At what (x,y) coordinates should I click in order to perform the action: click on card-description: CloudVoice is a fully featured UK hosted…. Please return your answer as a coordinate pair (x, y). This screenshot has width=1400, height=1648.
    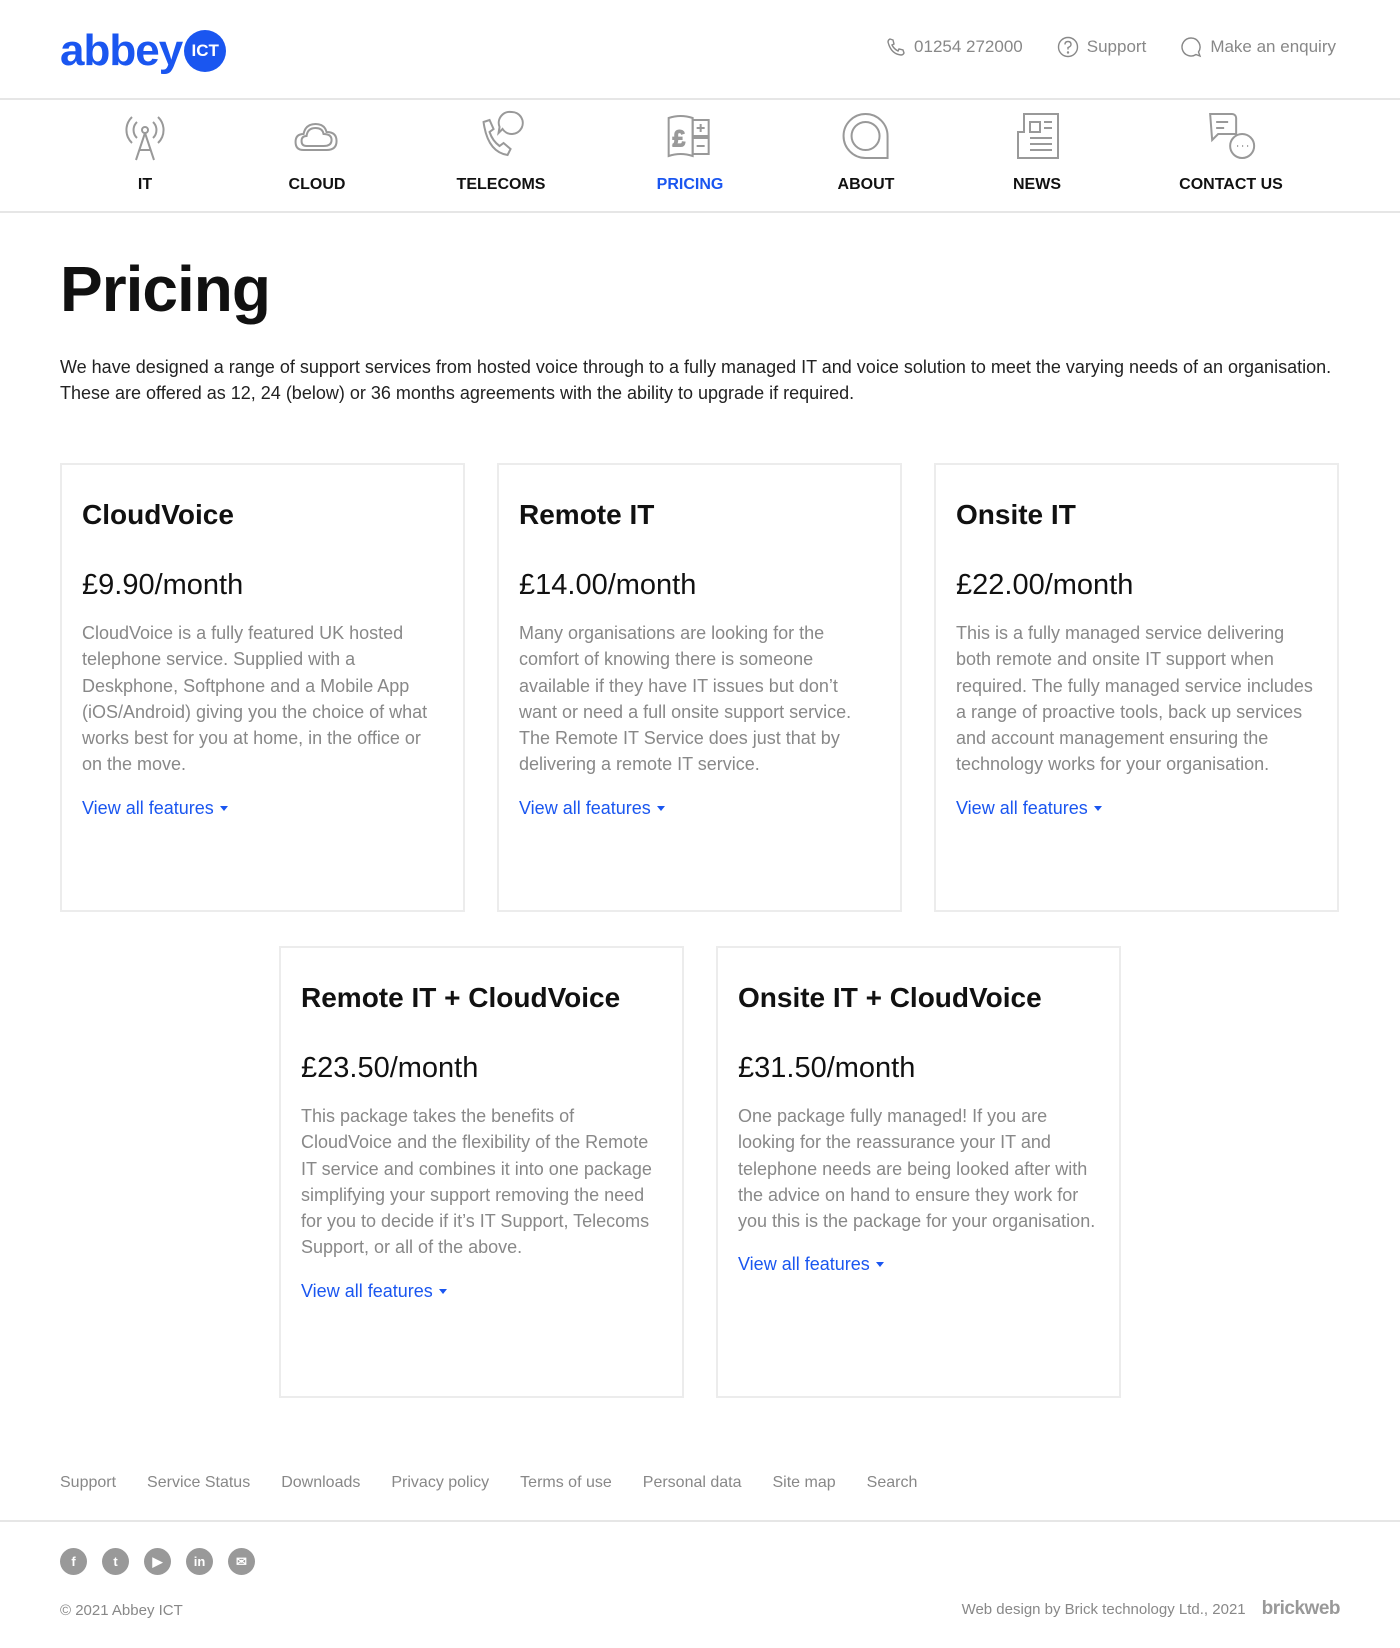
    Looking at the image, I should click on (255, 699).